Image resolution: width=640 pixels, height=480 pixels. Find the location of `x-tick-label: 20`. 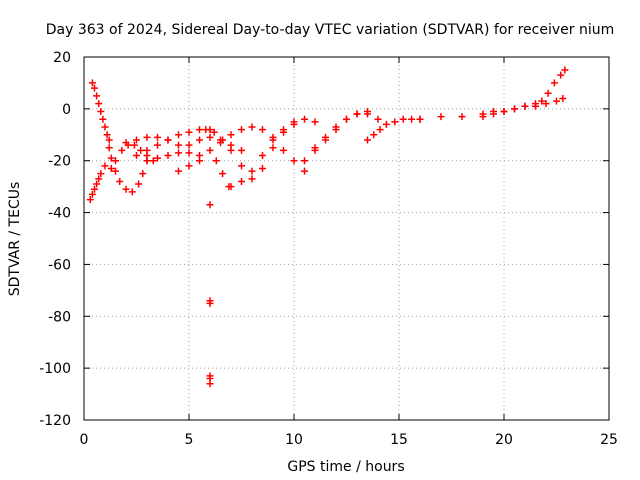

x-tick-label: 20 is located at coordinates (504, 440).